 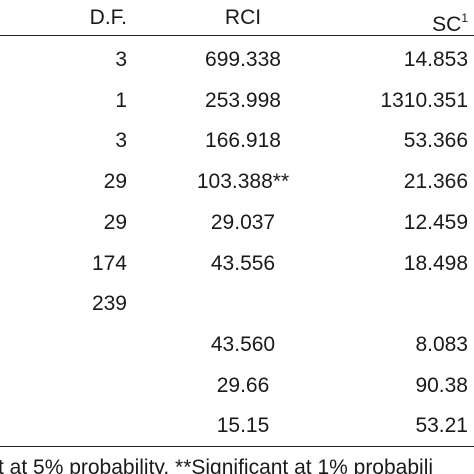 What do you see at coordinates (441, 385) in the screenshot?
I see `sc-cell: 90.38` at bounding box center [441, 385].